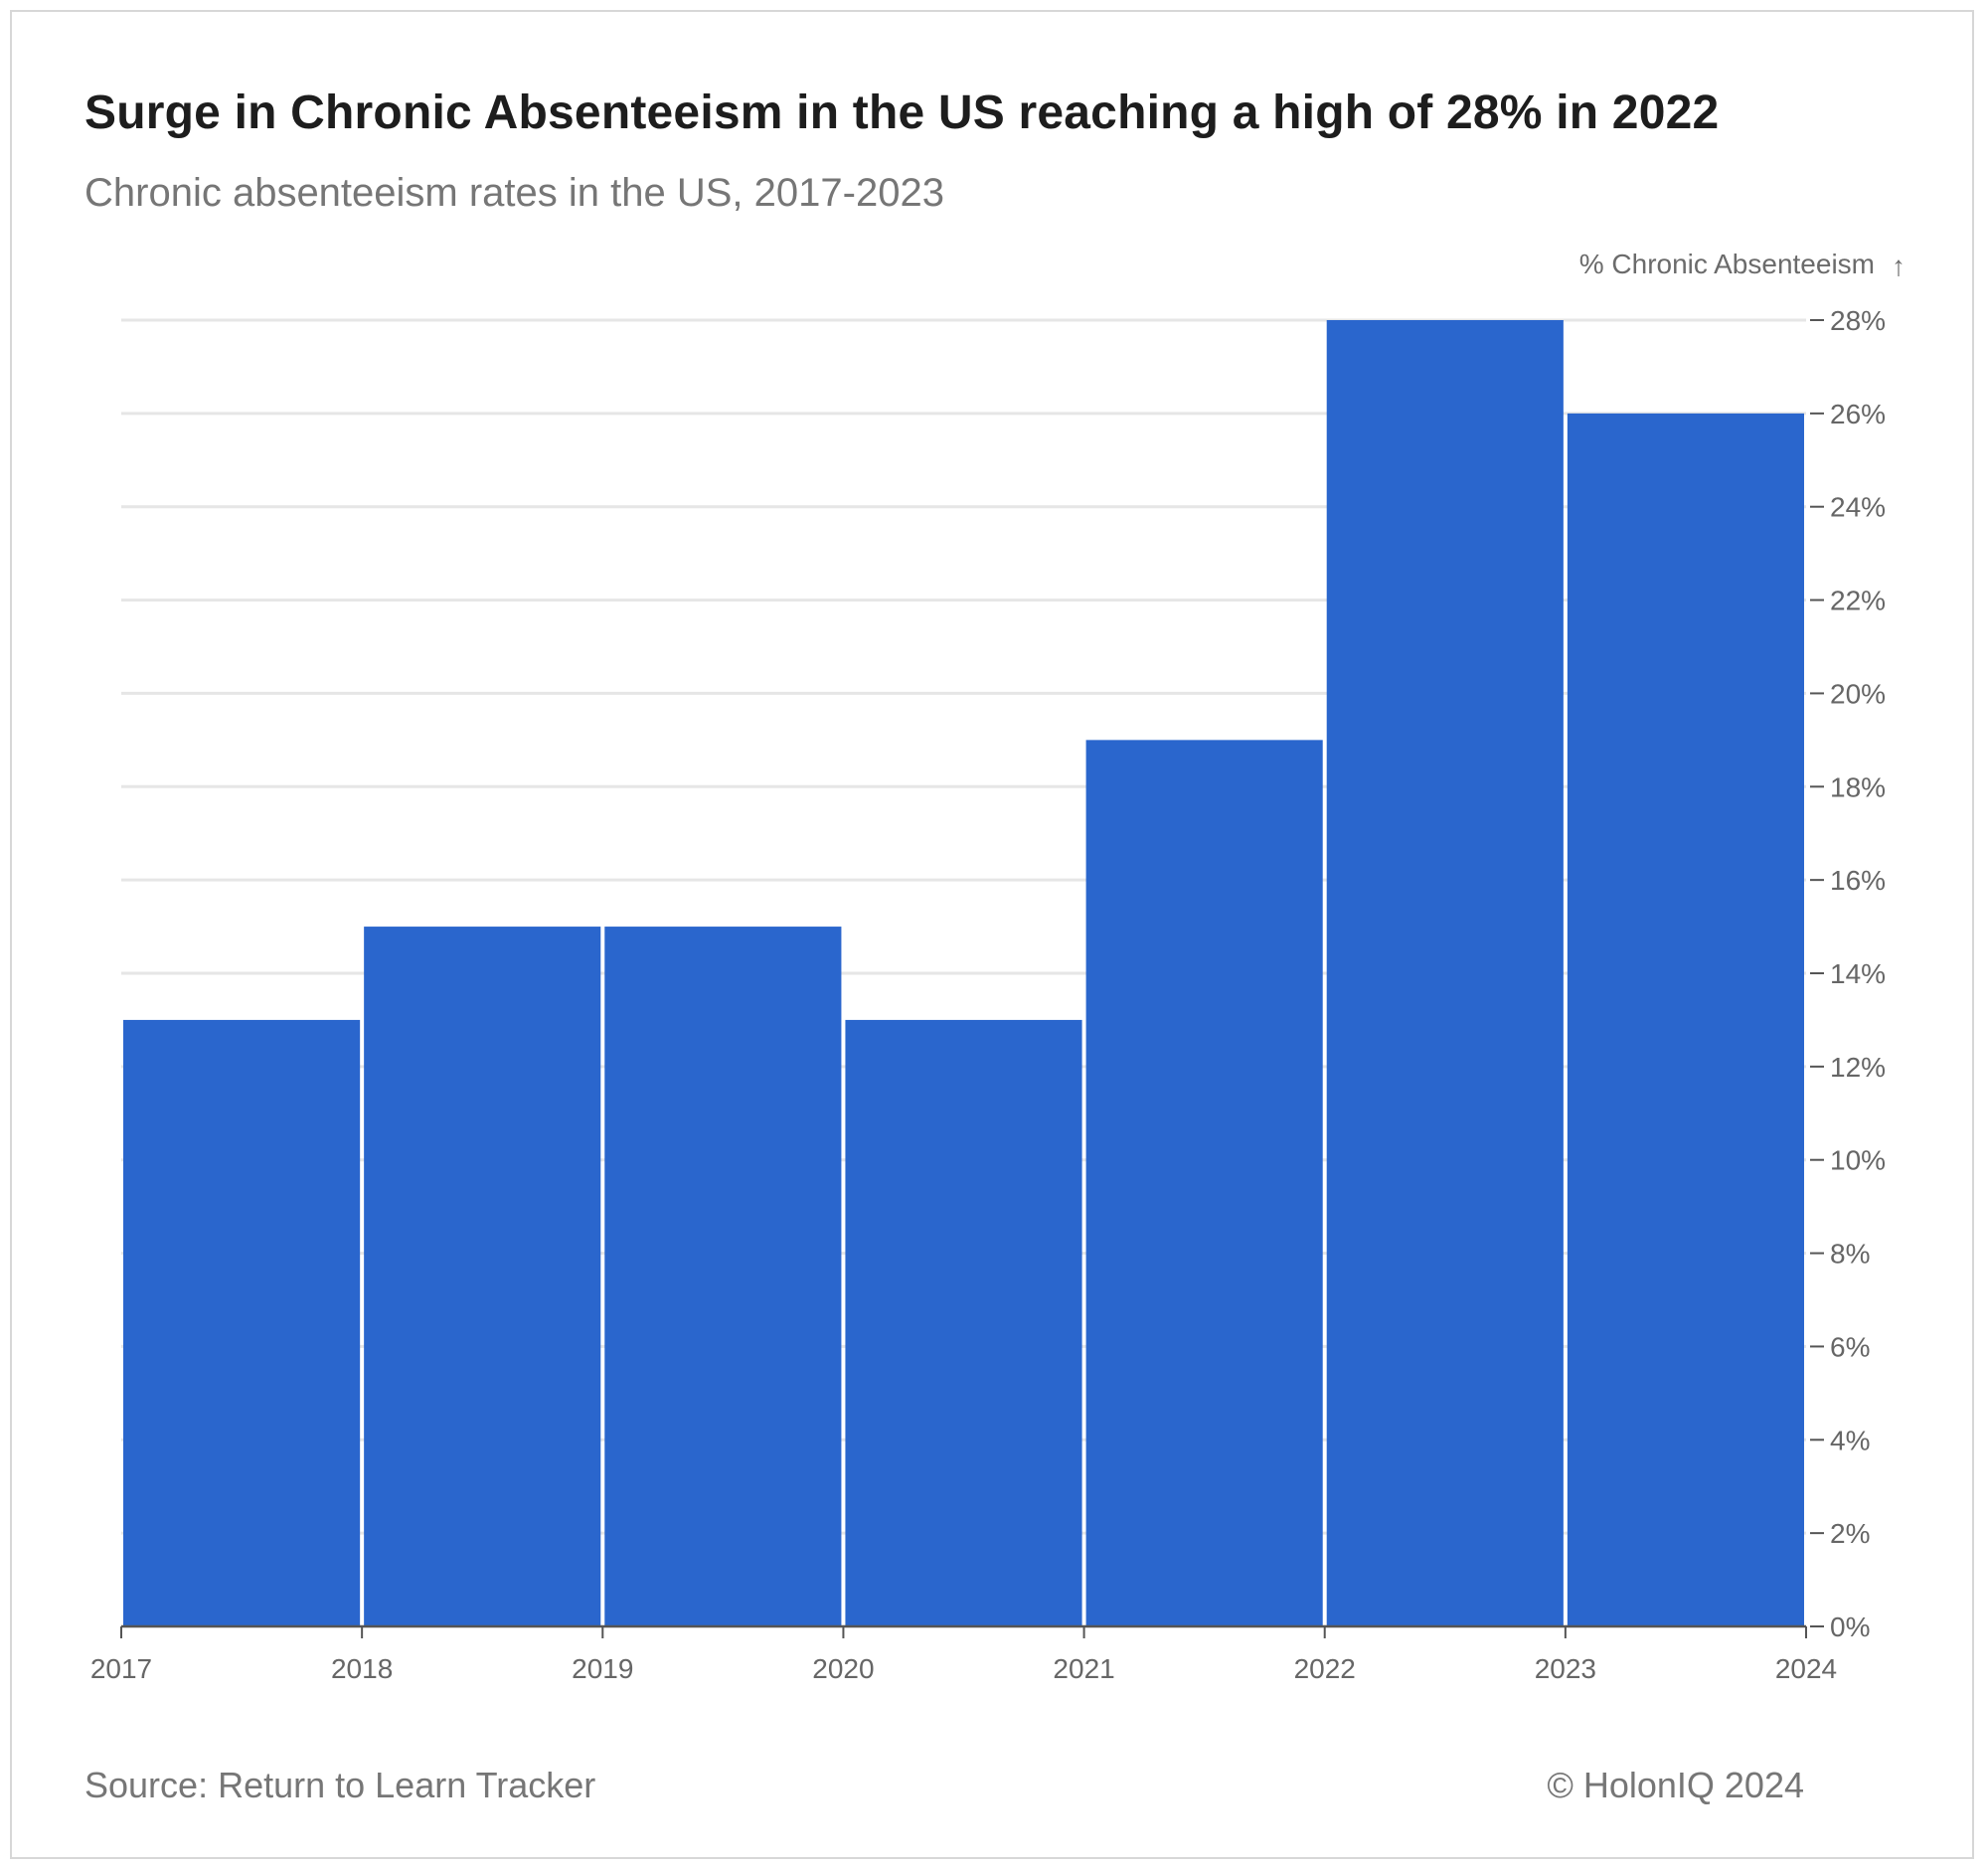  I want to click on y-tick-label-20: 20%, so click(1858, 693).